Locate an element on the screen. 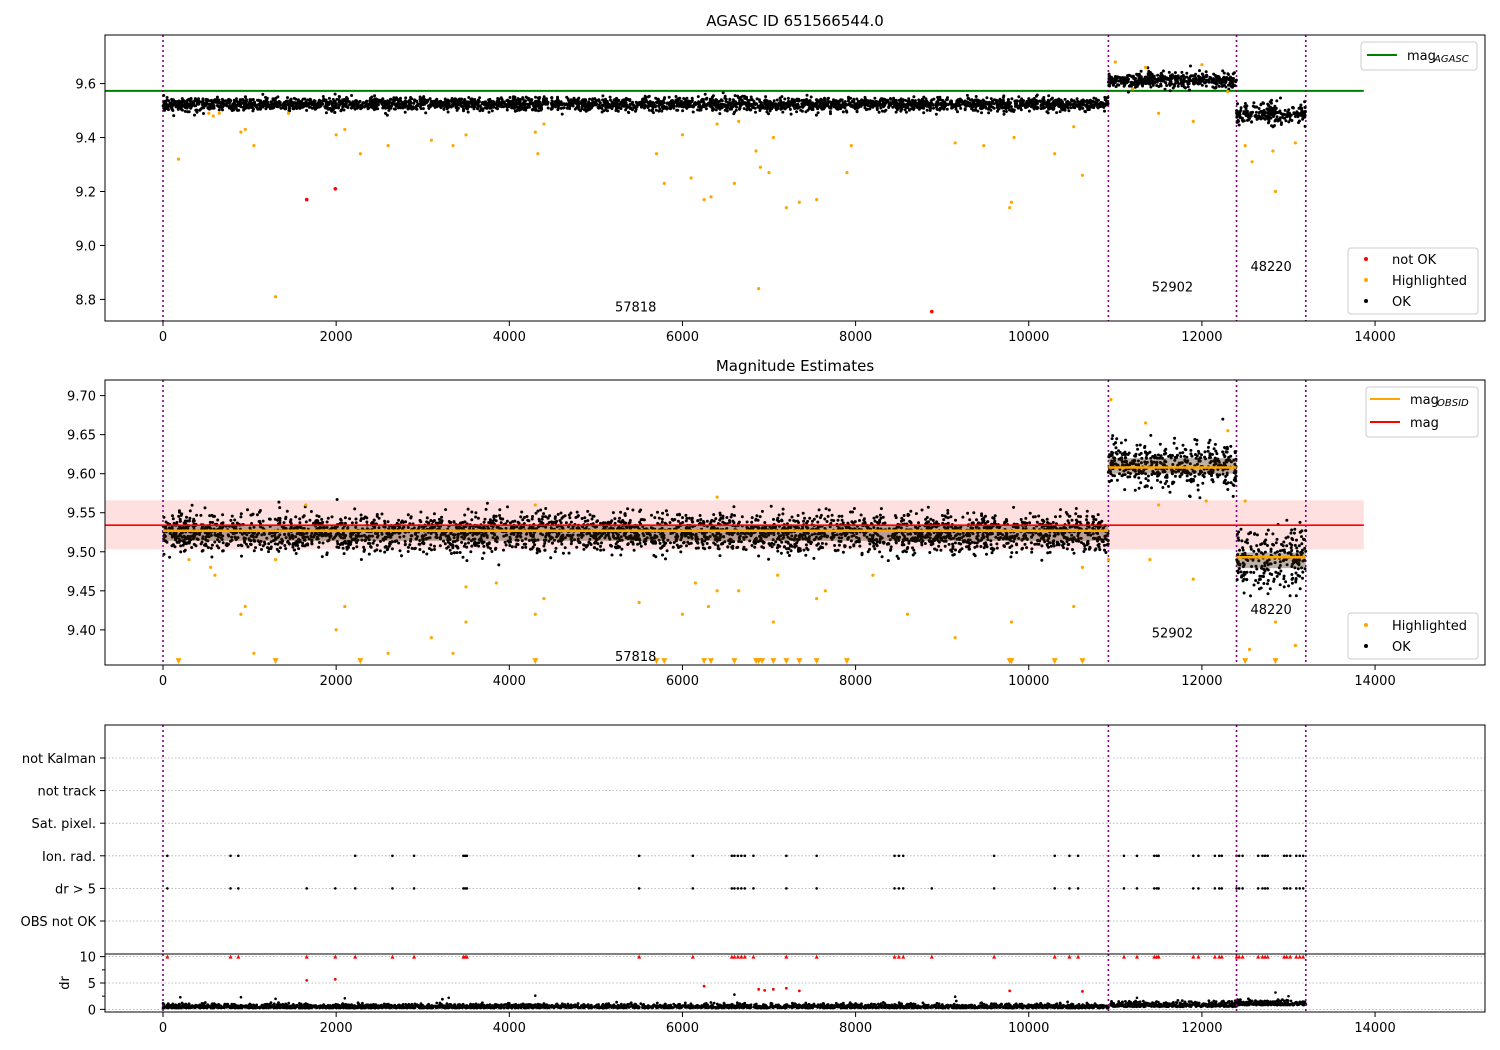 This screenshot has width=1500, height=1050. y-tick-label: 9.2 is located at coordinates (85, 192).